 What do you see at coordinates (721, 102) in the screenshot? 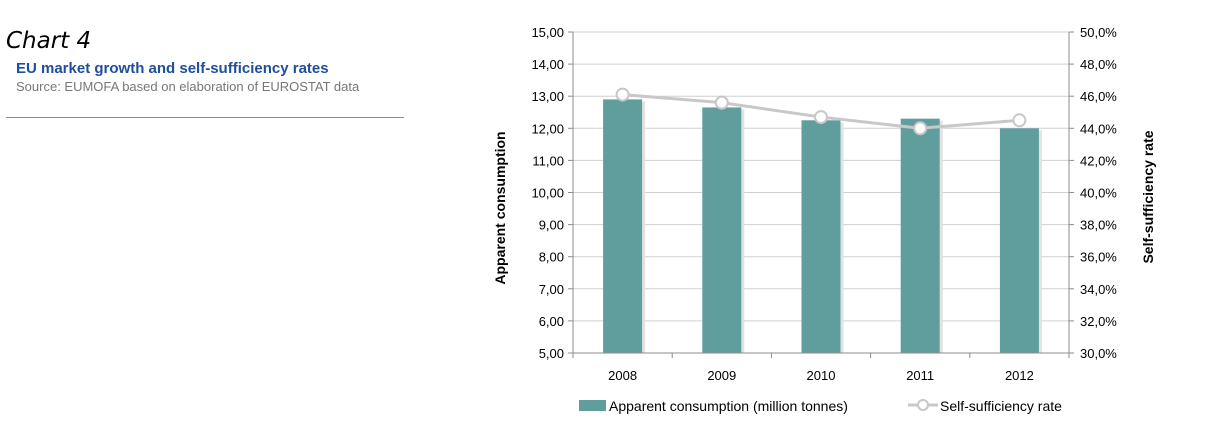
I see `line-point-2009` at bounding box center [721, 102].